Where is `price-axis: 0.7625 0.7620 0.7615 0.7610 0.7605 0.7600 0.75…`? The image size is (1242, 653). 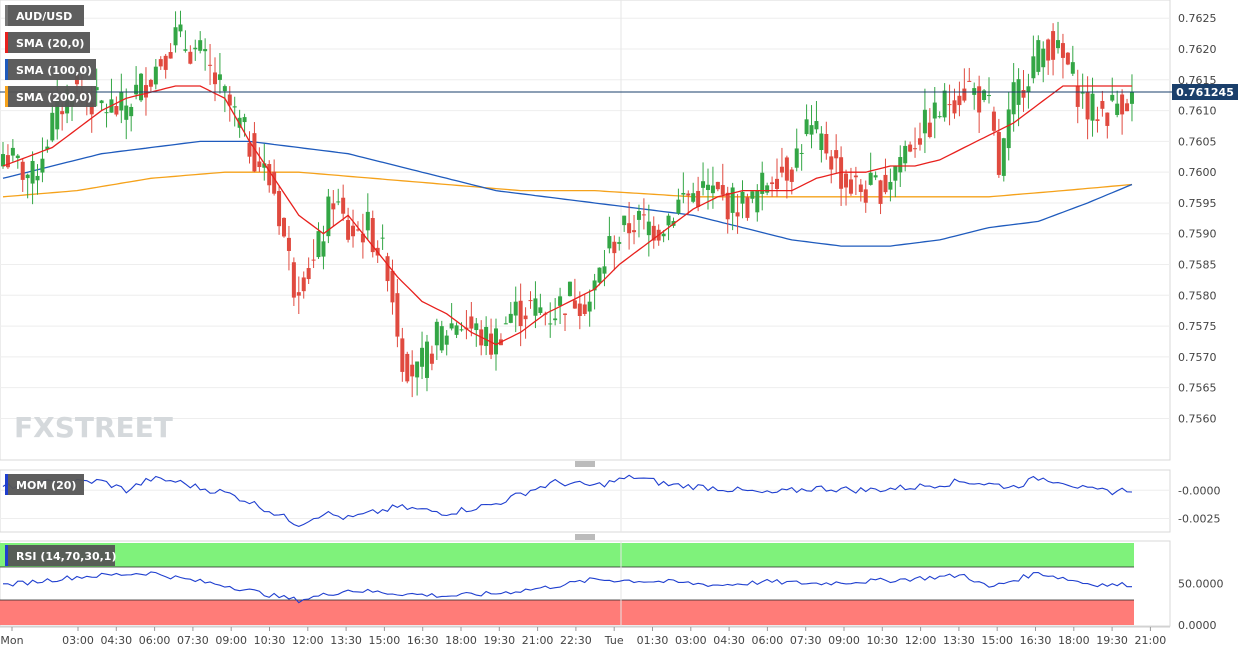 price-axis: 0.7625 0.7620 0.7615 0.7610 0.7605 0.7600 0.75… is located at coordinates (1197, 218).